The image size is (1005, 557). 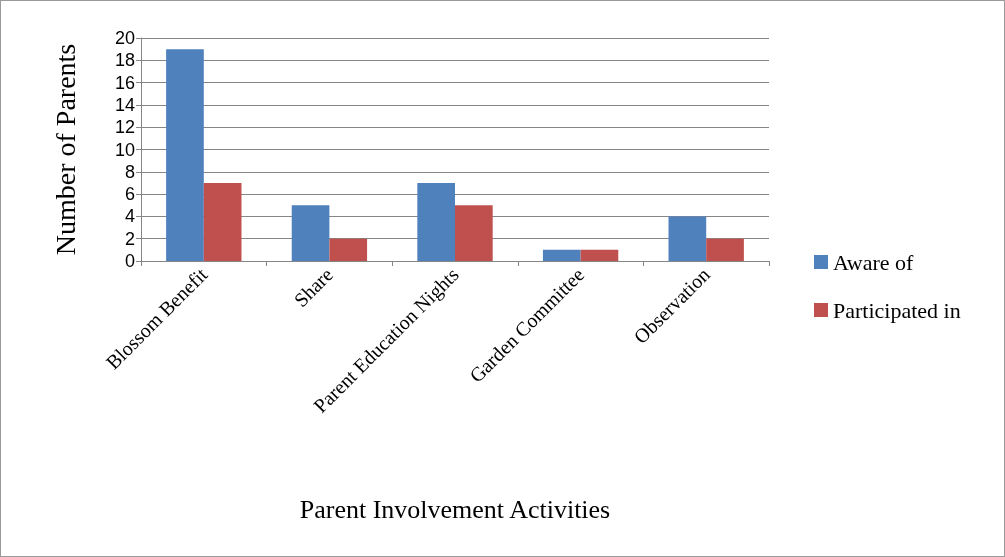 I want to click on y-axis-title: Number of Parents, so click(x=65, y=149).